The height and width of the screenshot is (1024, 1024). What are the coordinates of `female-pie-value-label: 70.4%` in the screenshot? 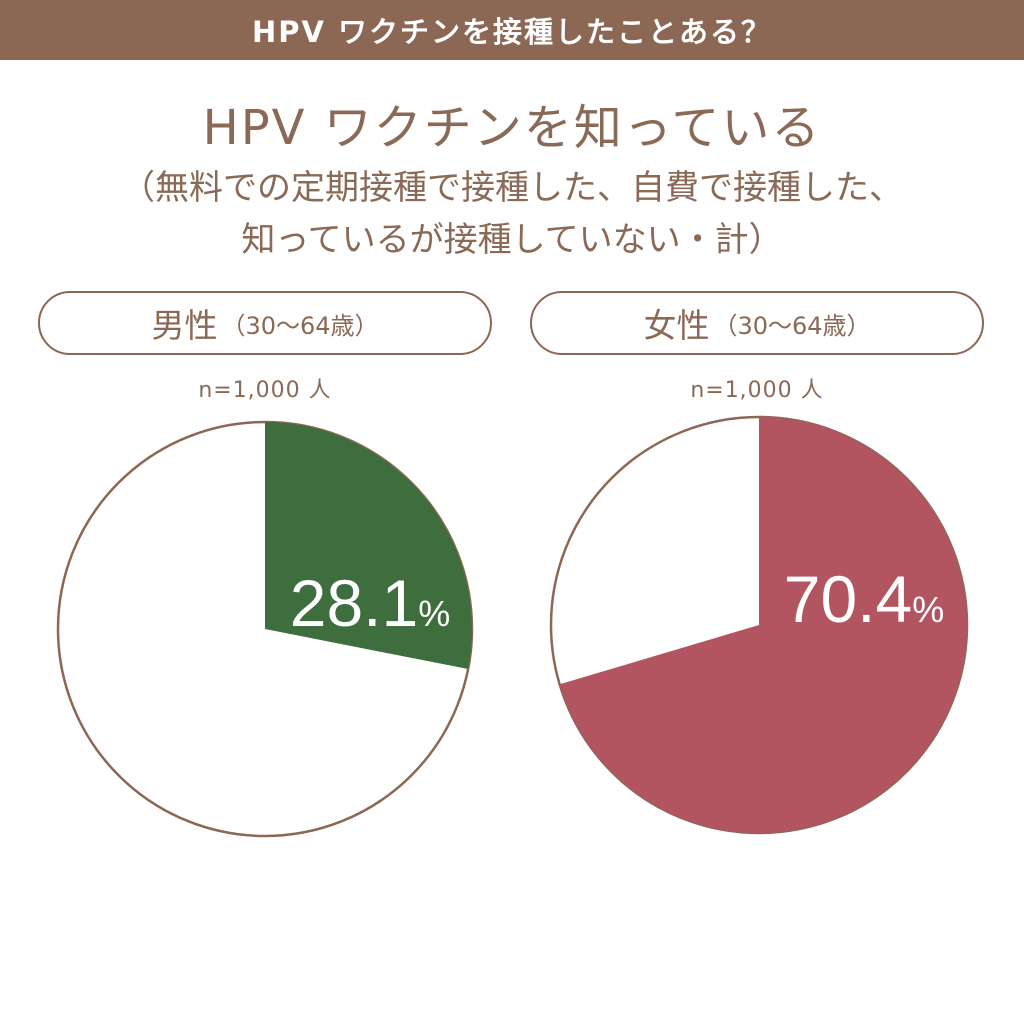 It's located at (864, 599).